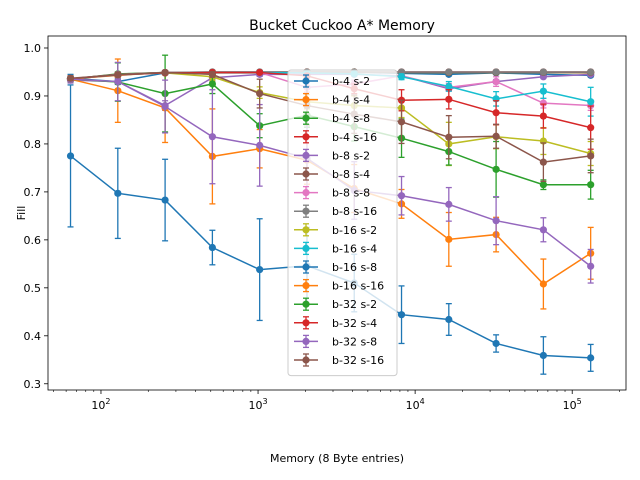  I want to click on legend-entry-label: b-32 s-2, so click(354, 304).